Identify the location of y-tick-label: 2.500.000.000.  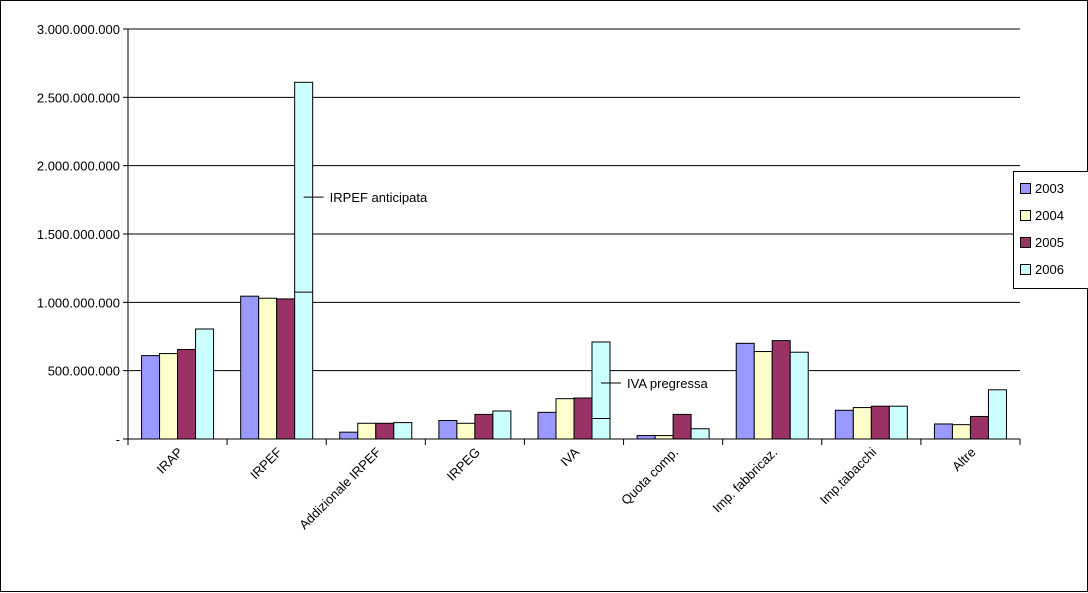
(78, 97).